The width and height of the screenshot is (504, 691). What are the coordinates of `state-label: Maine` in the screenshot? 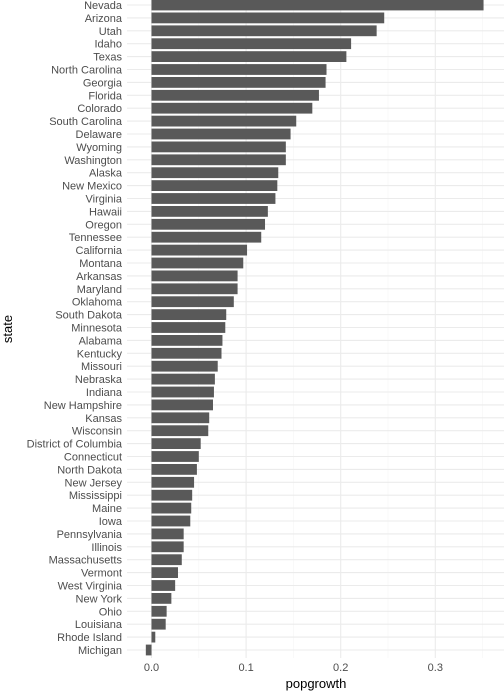 It's located at (107, 509).